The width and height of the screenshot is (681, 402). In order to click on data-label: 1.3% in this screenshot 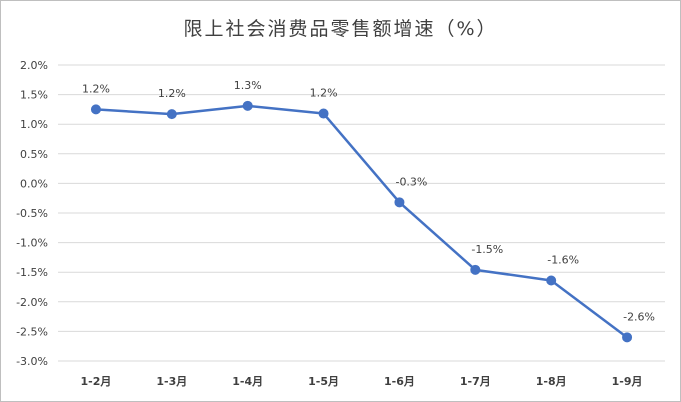, I will do `click(248, 85)`.